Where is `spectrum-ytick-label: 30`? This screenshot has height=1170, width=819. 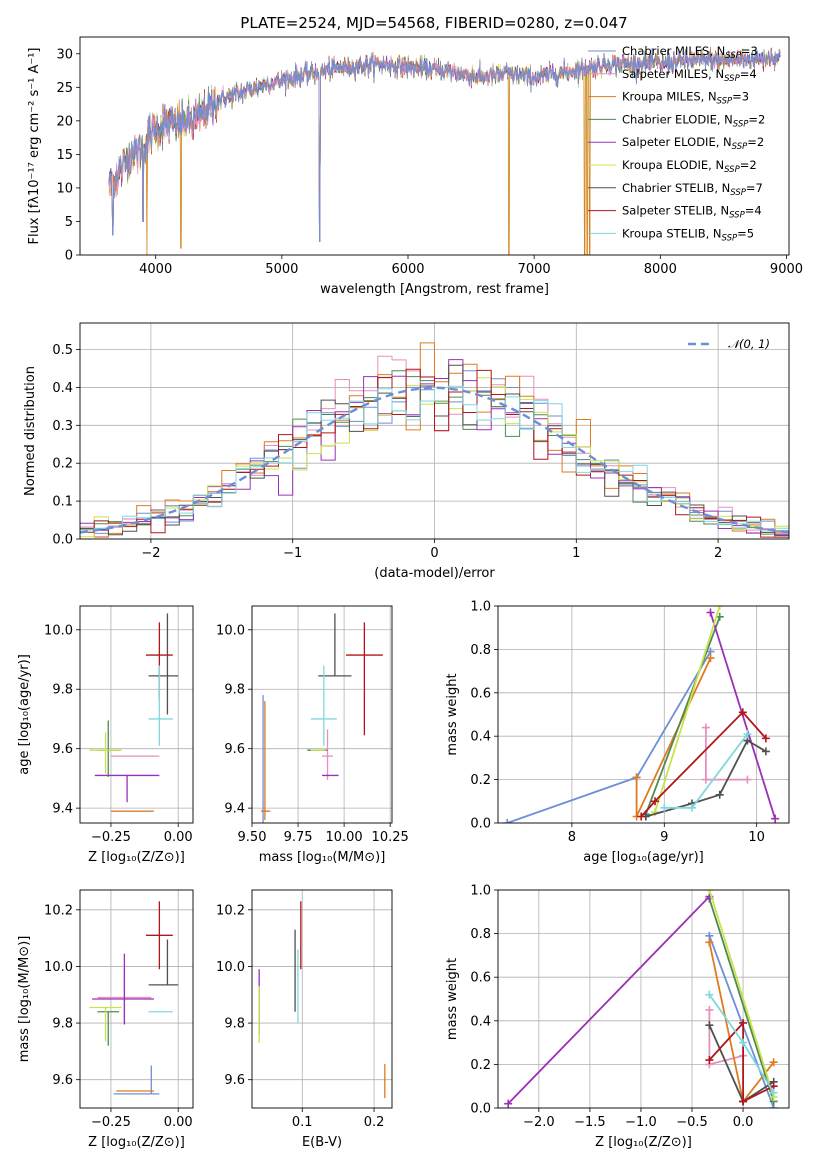 spectrum-ytick-label: 30 is located at coordinates (64, 54).